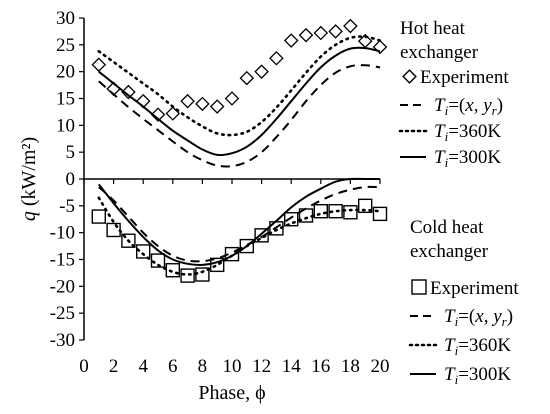 The image size is (550, 414). What do you see at coordinates (62, 313) in the screenshot?
I see `y-tick-label: -25` at bounding box center [62, 313].